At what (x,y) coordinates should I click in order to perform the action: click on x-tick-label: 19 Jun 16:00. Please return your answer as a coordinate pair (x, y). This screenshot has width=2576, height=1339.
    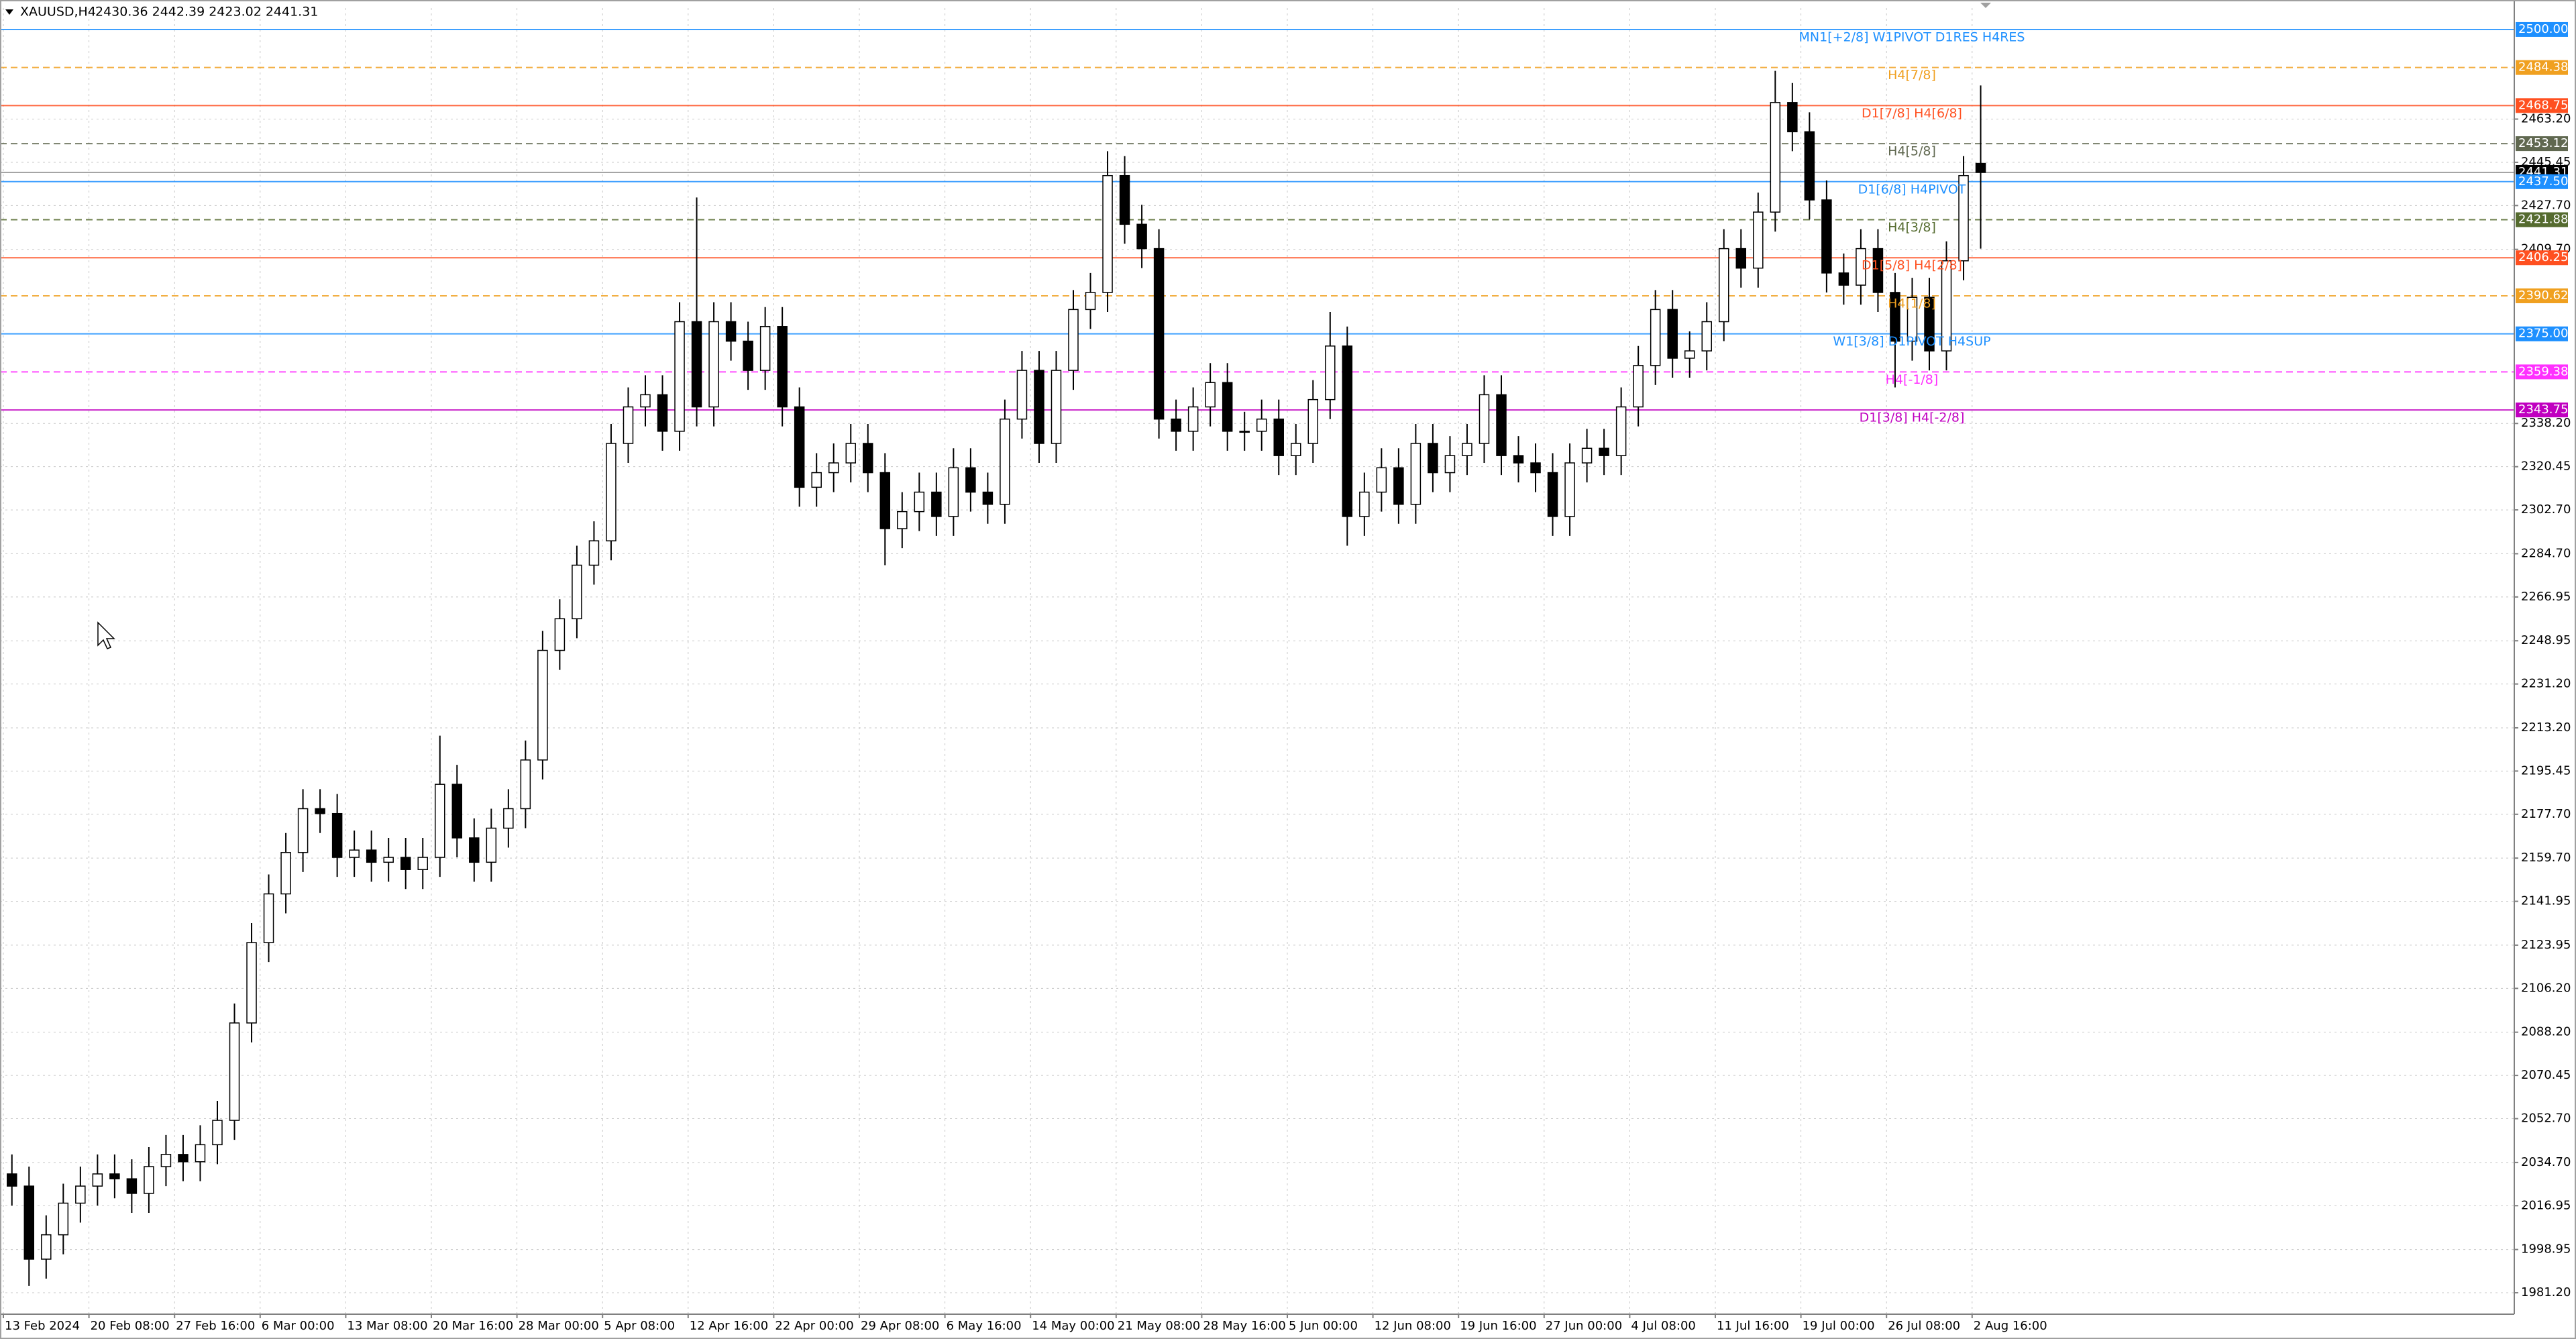
    Looking at the image, I should click on (1498, 1326).